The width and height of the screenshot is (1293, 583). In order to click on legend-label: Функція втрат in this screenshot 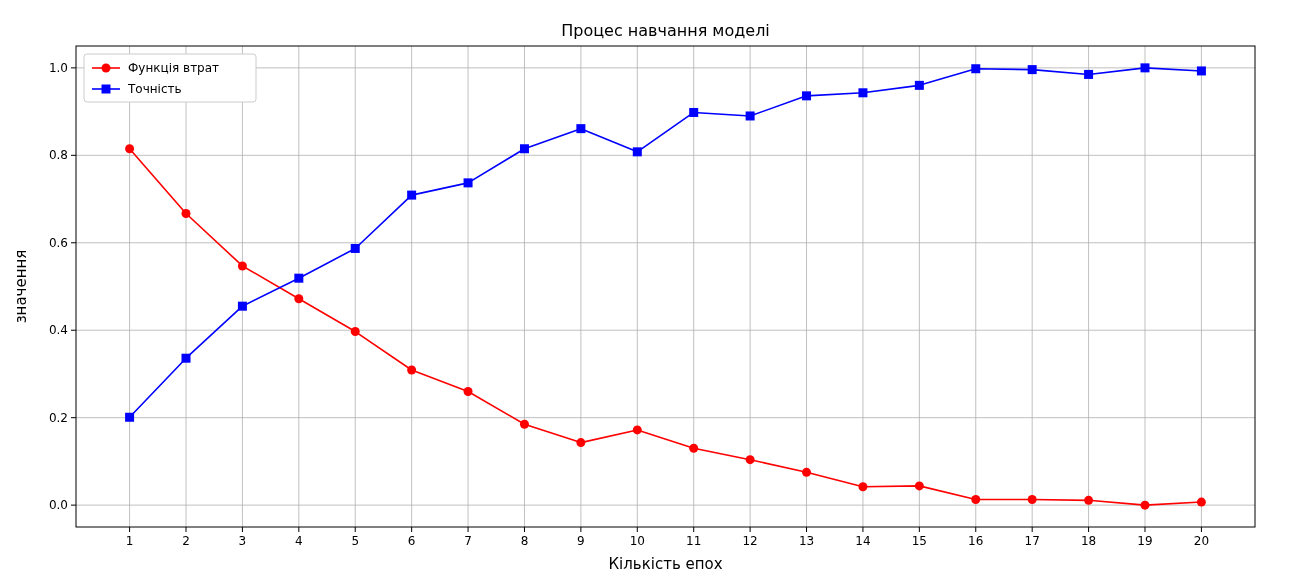, I will do `click(174, 68)`.